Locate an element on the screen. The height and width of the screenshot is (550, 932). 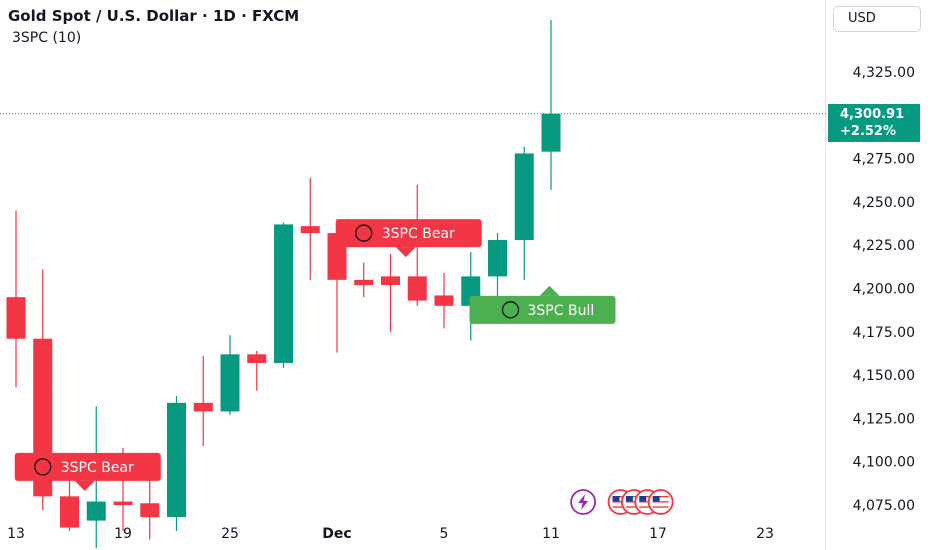
price-tick-label: 4,200.00 is located at coordinates (884, 290).